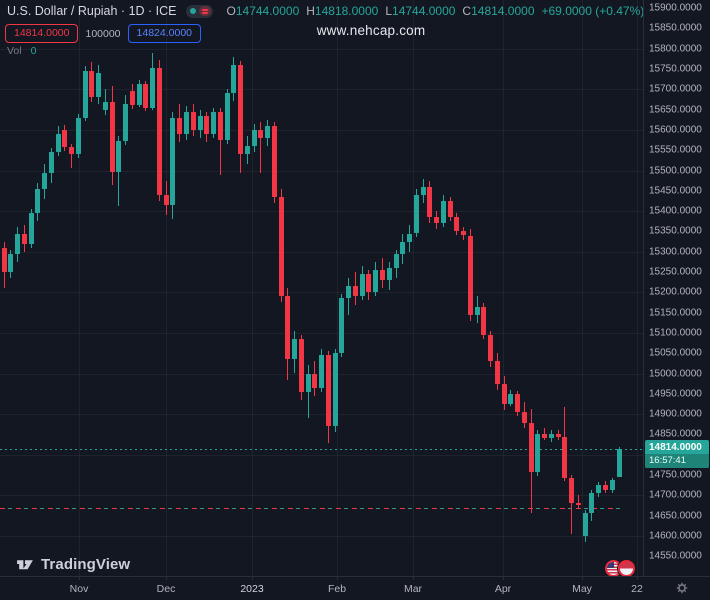  I want to click on price-axis-label: 15000.0000, so click(675, 373).